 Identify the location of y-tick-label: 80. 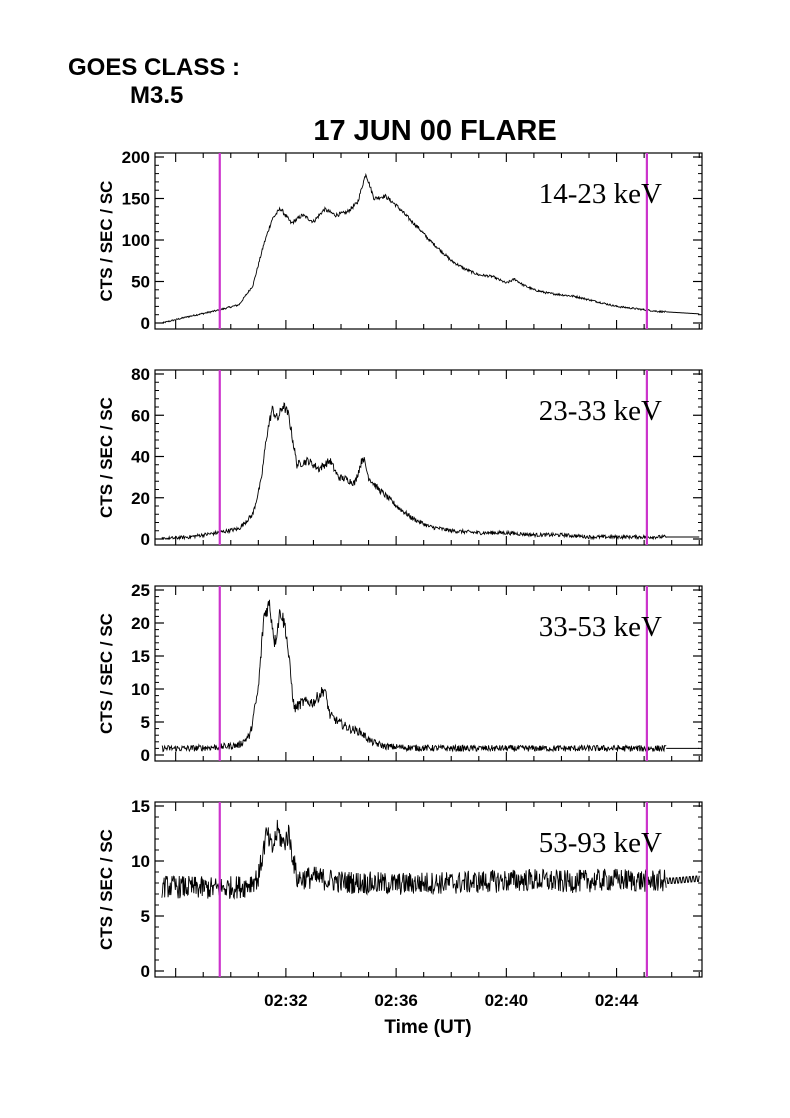
(140, 374).